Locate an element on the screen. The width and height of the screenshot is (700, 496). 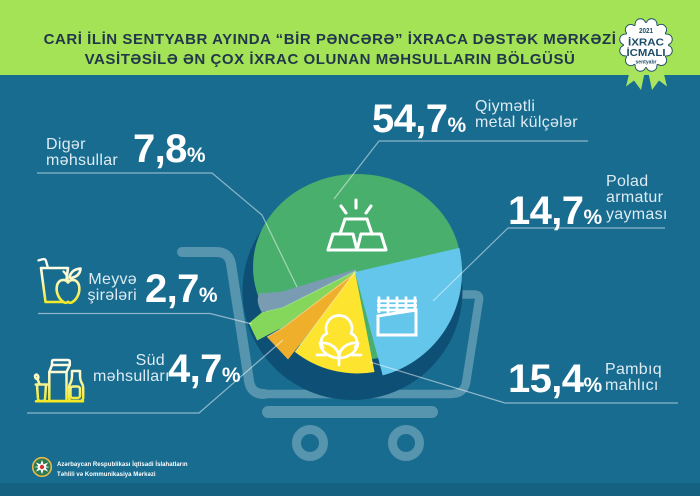
svg-text: İXRAC is located at coordinates (646, 42).